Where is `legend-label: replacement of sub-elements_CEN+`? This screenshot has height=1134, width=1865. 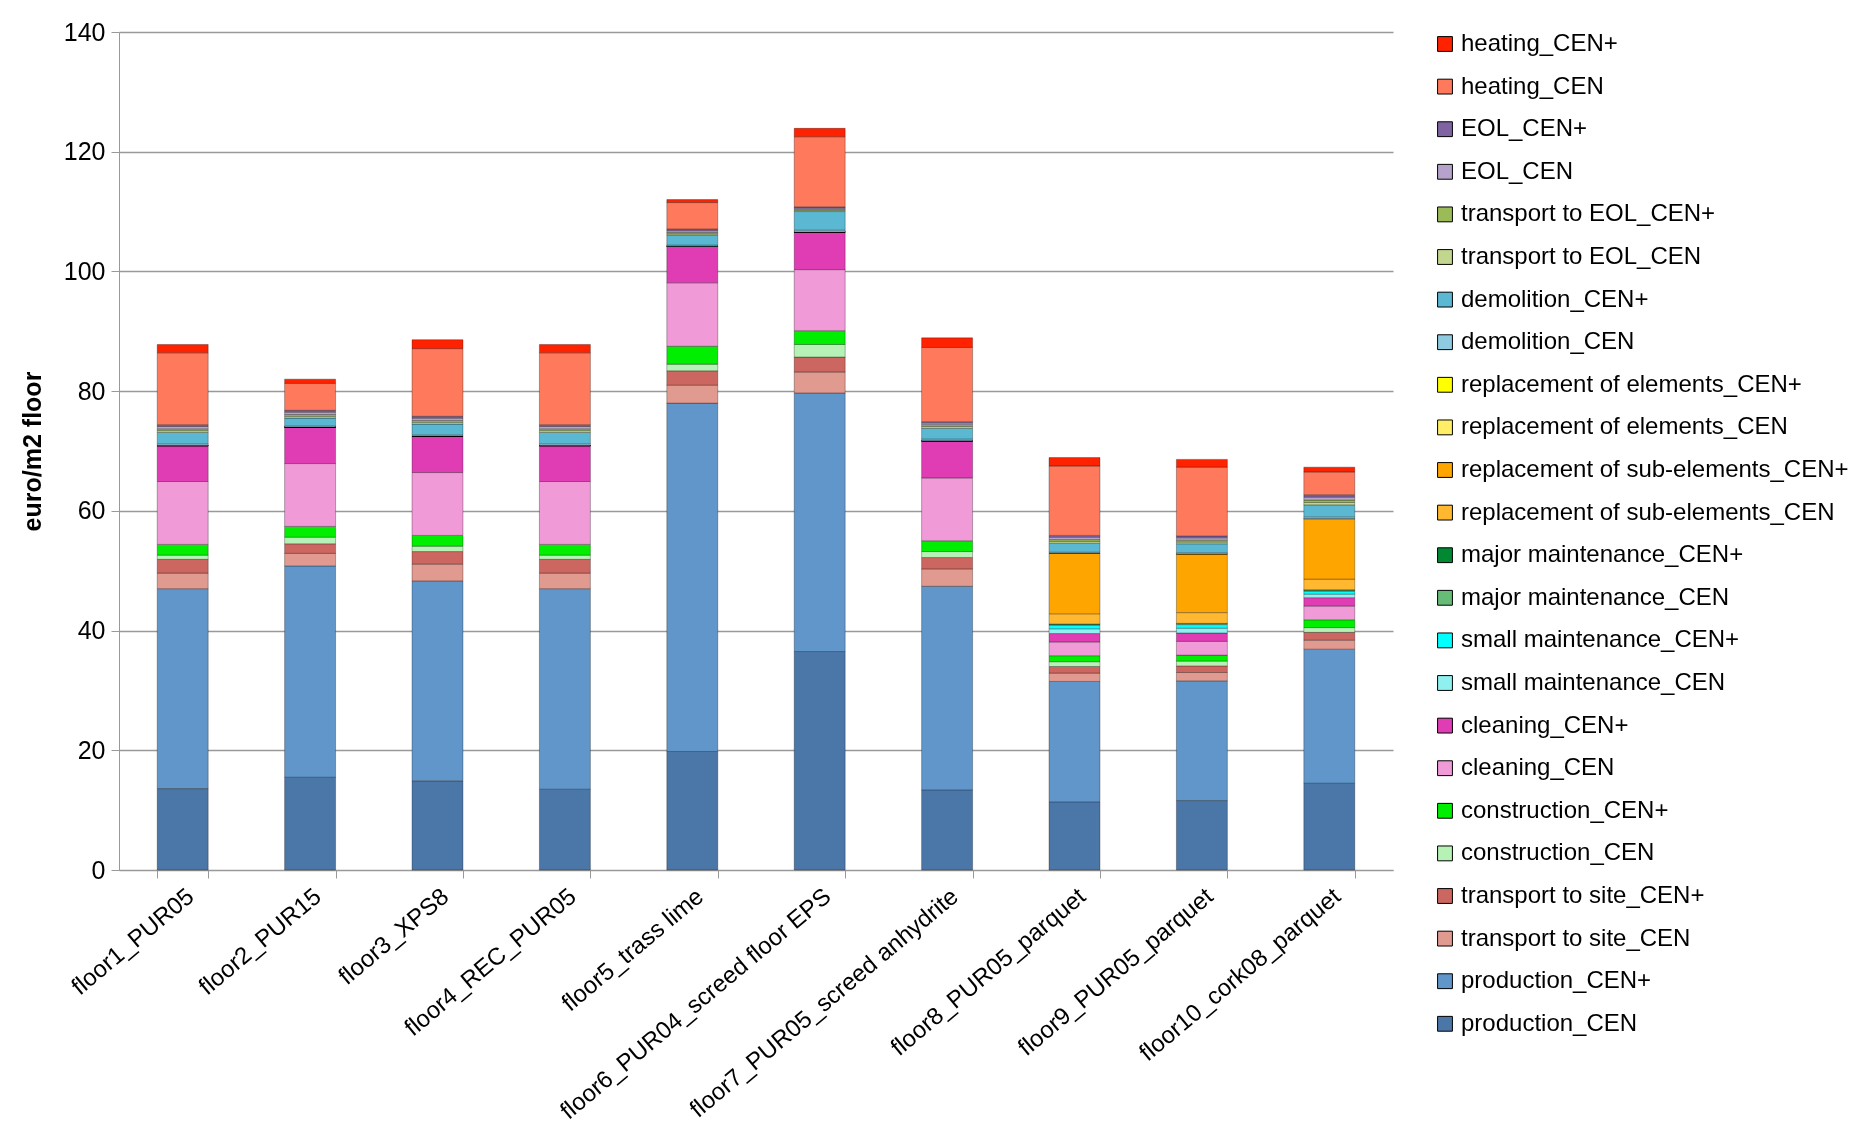 legend-label: replacement of sub-elements_CEN+ is located at coordinates (1655, 468).